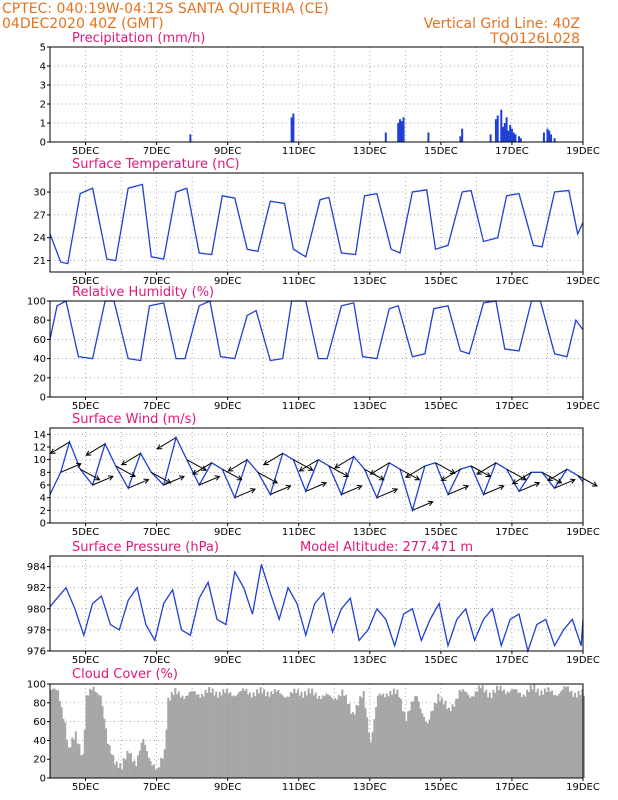 Image resolution: width=618 pixels, height=800 pixels. What do you see at coordinates (227, 532) in the screenshot?
I see `date-label: 9DEC` at bounding box center [227, 532].